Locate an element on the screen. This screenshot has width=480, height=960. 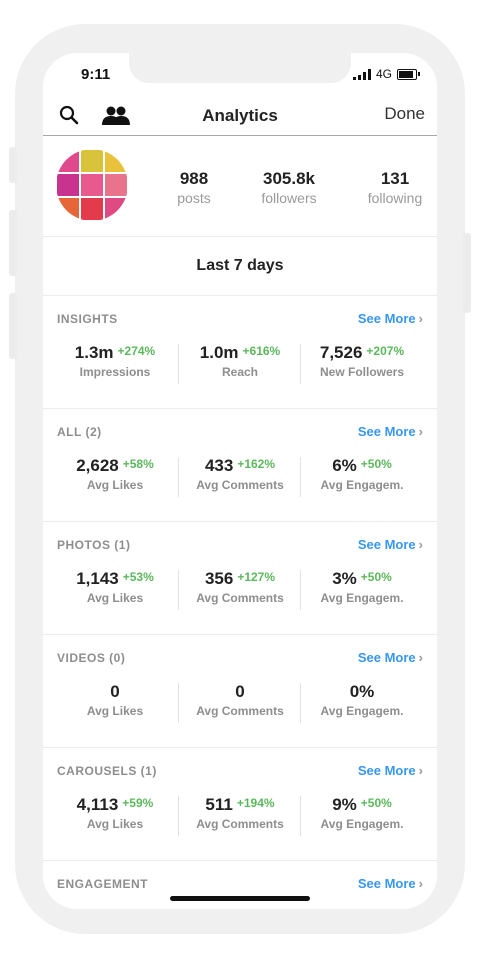
side-button-volume-up is located at coordinates (13, 243).